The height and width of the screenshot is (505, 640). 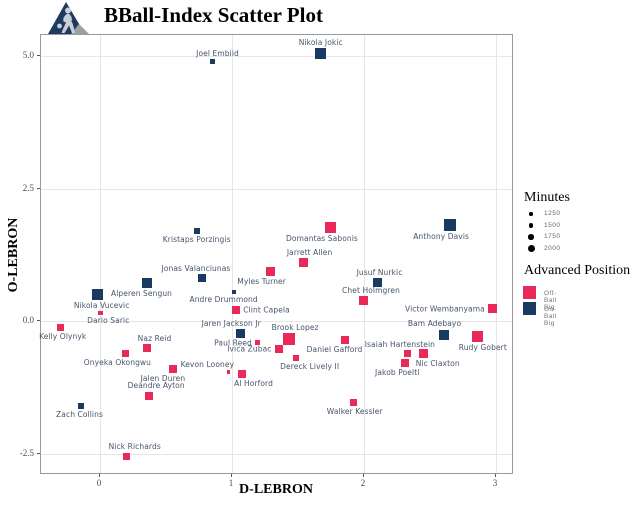 I want to click on player-label: Paul Reed, so click(x=233, y=343).